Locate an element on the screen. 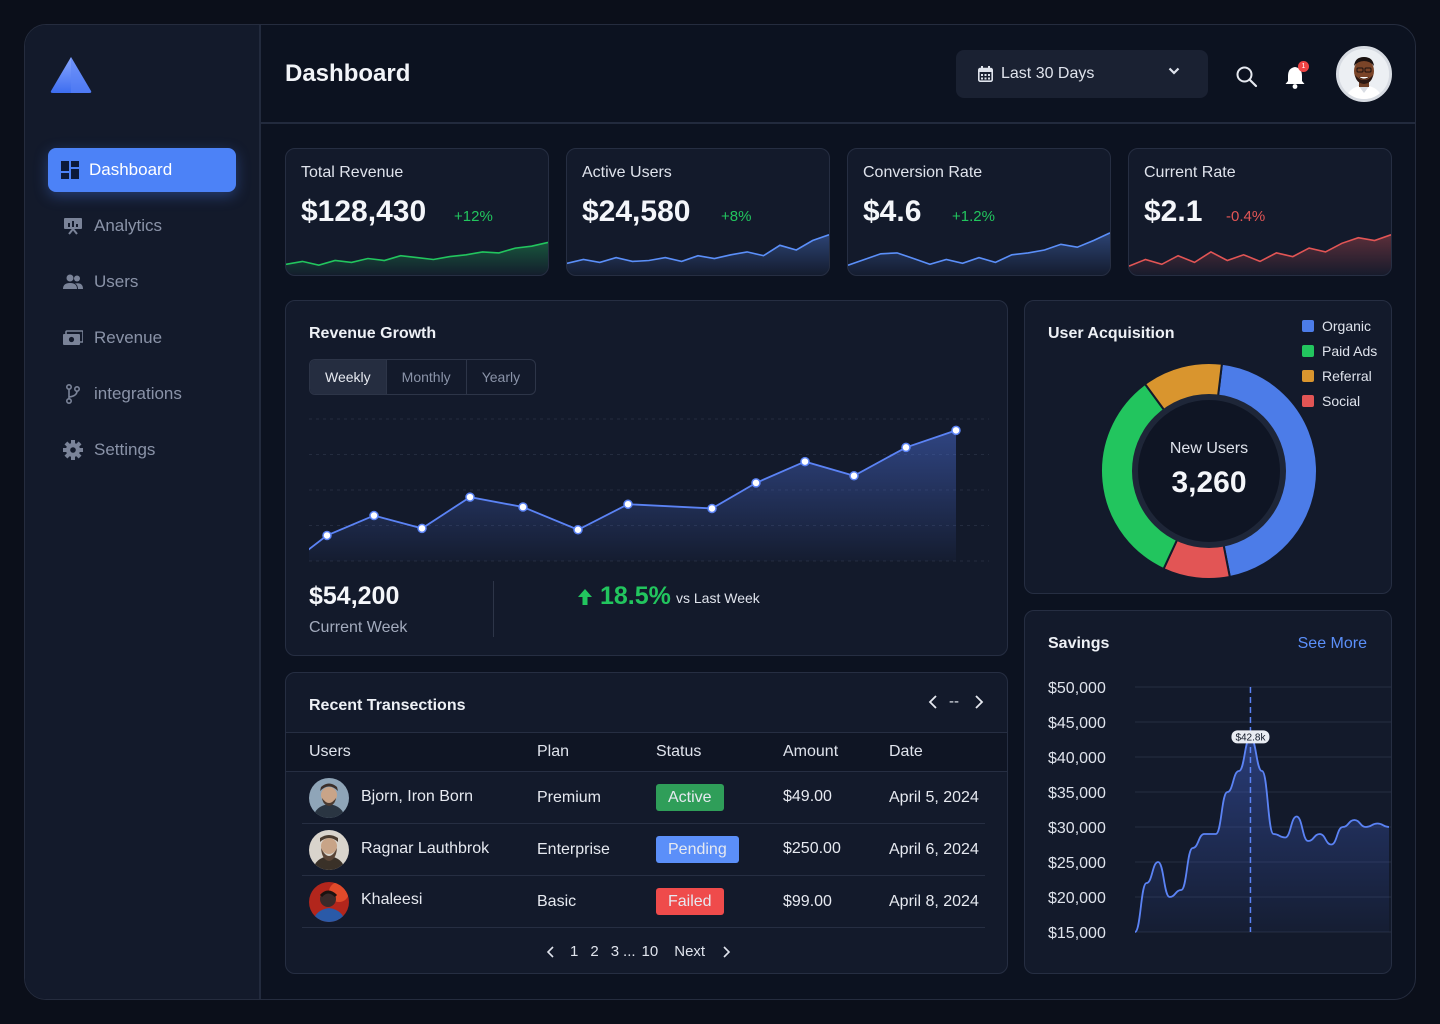 This screenshot has height=1024, width=1440. legend-label: Organic is located at coordinates (1347, 325).